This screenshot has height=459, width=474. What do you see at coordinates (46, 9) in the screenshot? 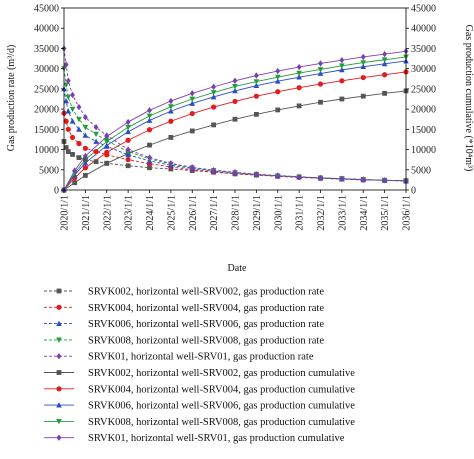
I see `y-left-tick-label: 45000` at bounding box center [46, 9].